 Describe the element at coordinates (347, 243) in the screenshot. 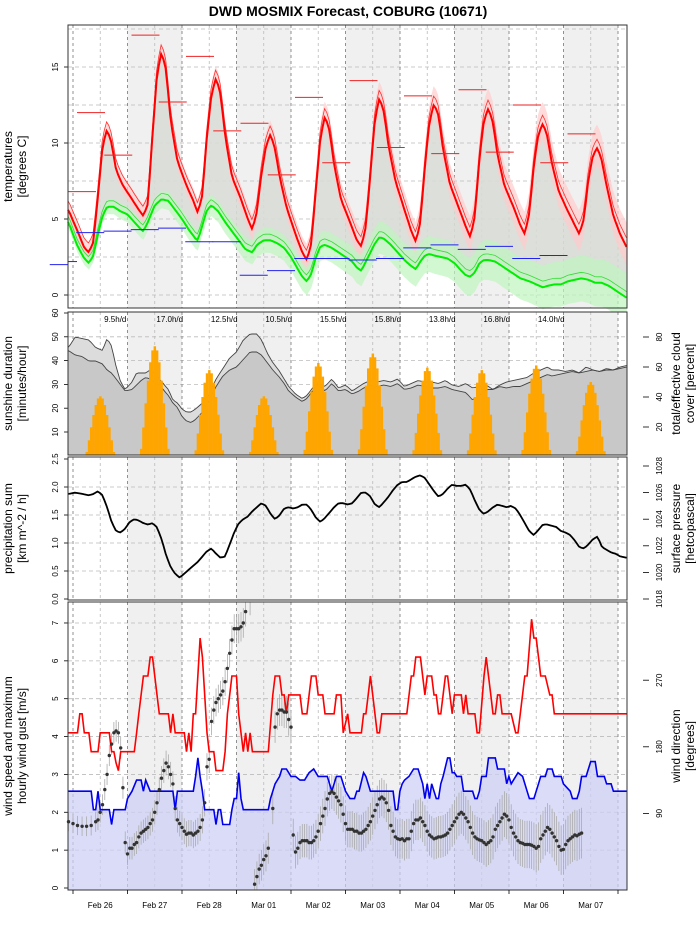

I see `dewpoint-upper-line` at that location.